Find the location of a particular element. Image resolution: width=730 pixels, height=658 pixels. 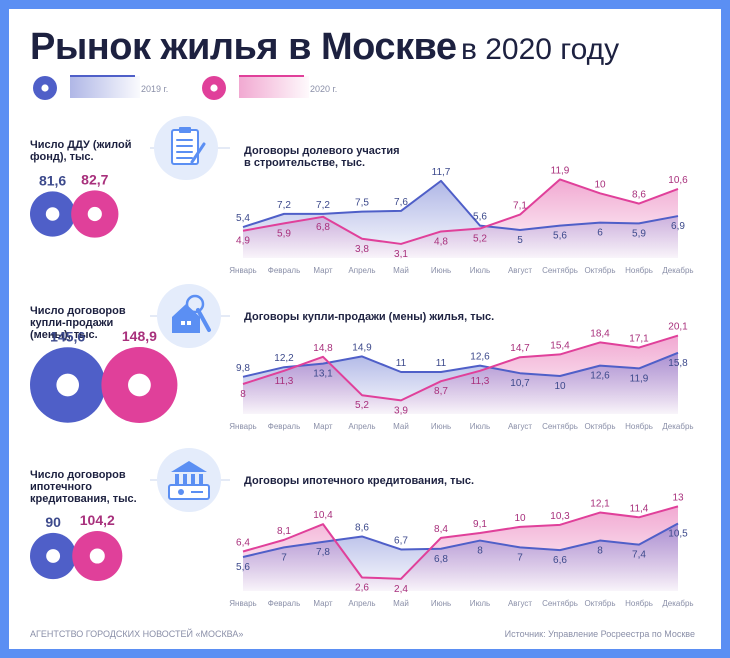

data-label-2019: 5 is located at coordinates (520, 240).